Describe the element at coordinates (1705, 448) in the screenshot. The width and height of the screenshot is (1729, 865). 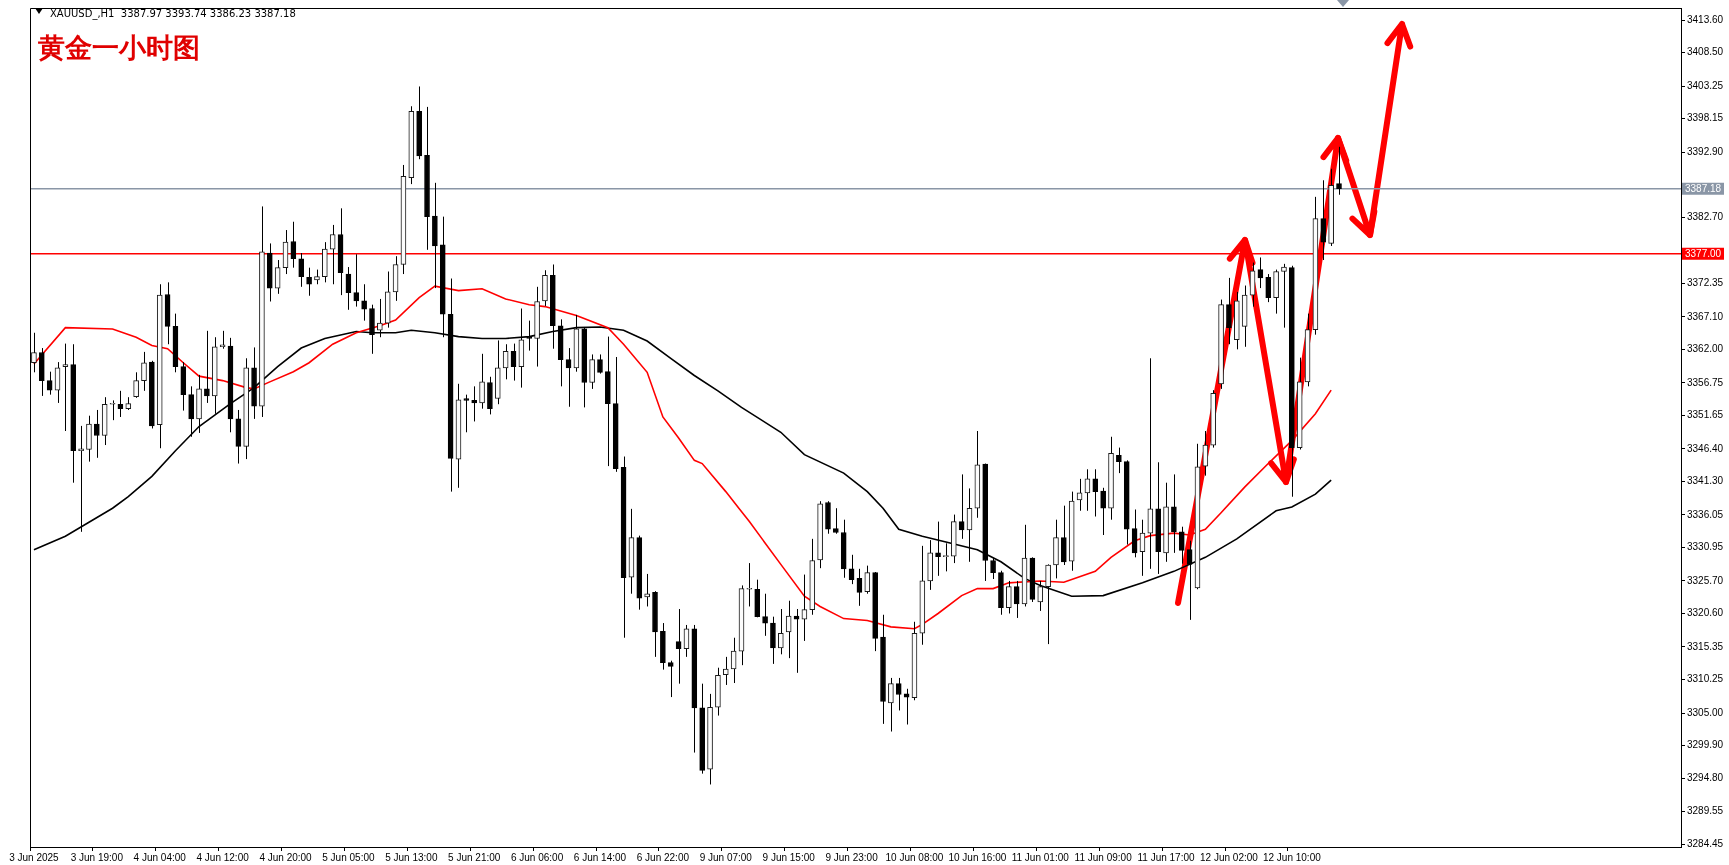
I see `y-tick-label: 3346.40` at that location.